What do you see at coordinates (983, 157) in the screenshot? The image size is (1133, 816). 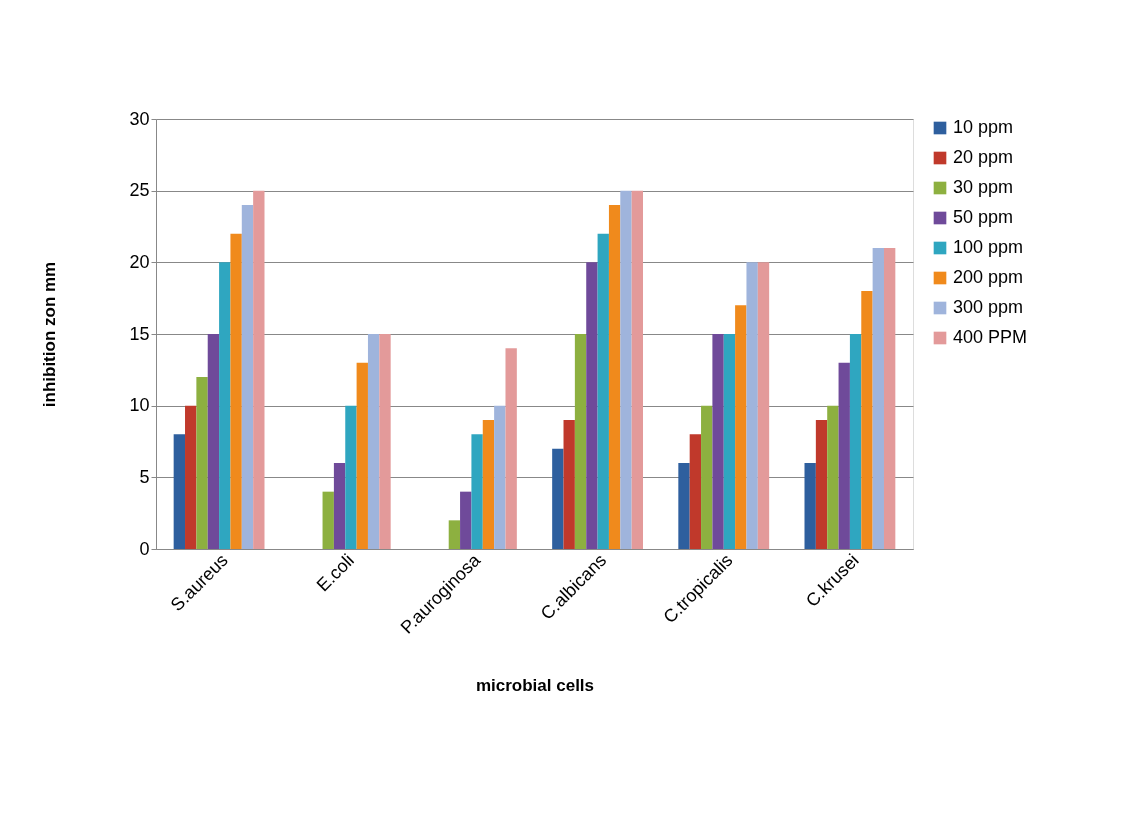 I see `legend-label: 20 ppm` at bounding box center [983, 157].